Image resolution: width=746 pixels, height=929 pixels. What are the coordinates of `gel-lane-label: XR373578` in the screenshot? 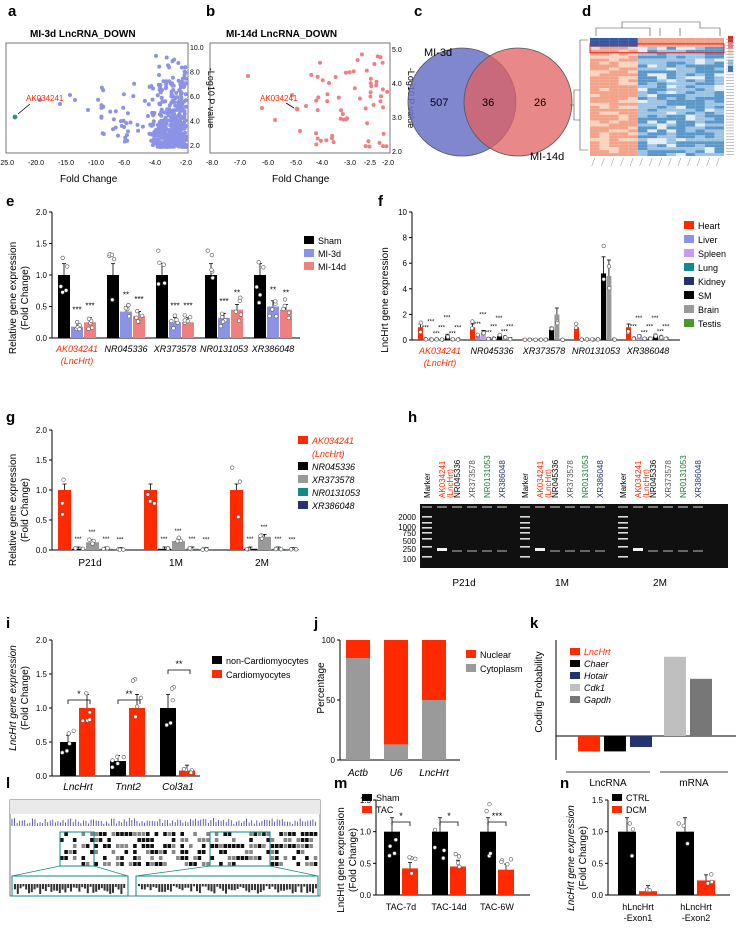 It's located at (668, 479).